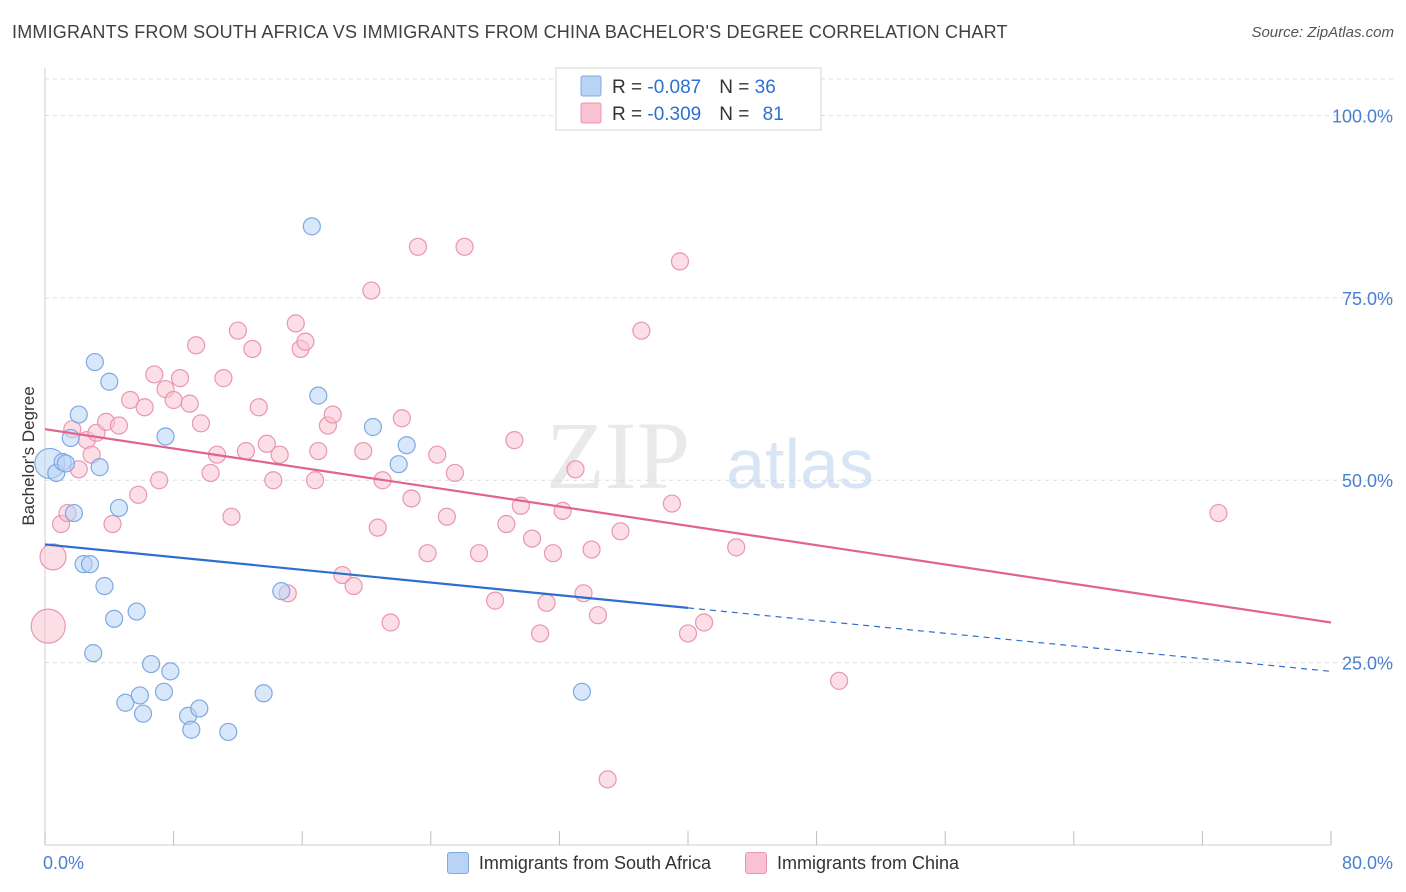  What do you see at coordinates (1009, 639) in the screenshot?
I see `south-africa-trend-extension` at bounding box center [1009, 639].